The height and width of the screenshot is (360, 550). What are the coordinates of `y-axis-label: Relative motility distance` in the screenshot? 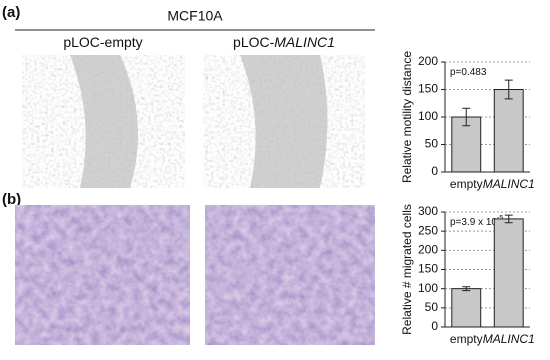 It's located at (407, 117).